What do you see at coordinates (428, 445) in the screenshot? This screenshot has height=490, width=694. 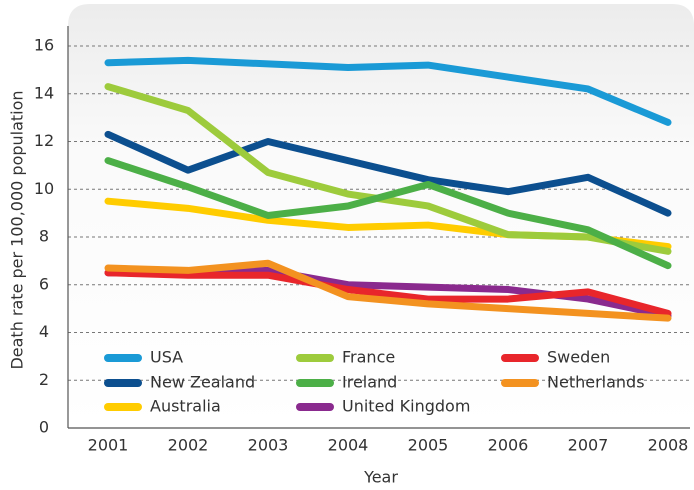 I see `x-tick-label: 2005` at bounding box center [428, 445].